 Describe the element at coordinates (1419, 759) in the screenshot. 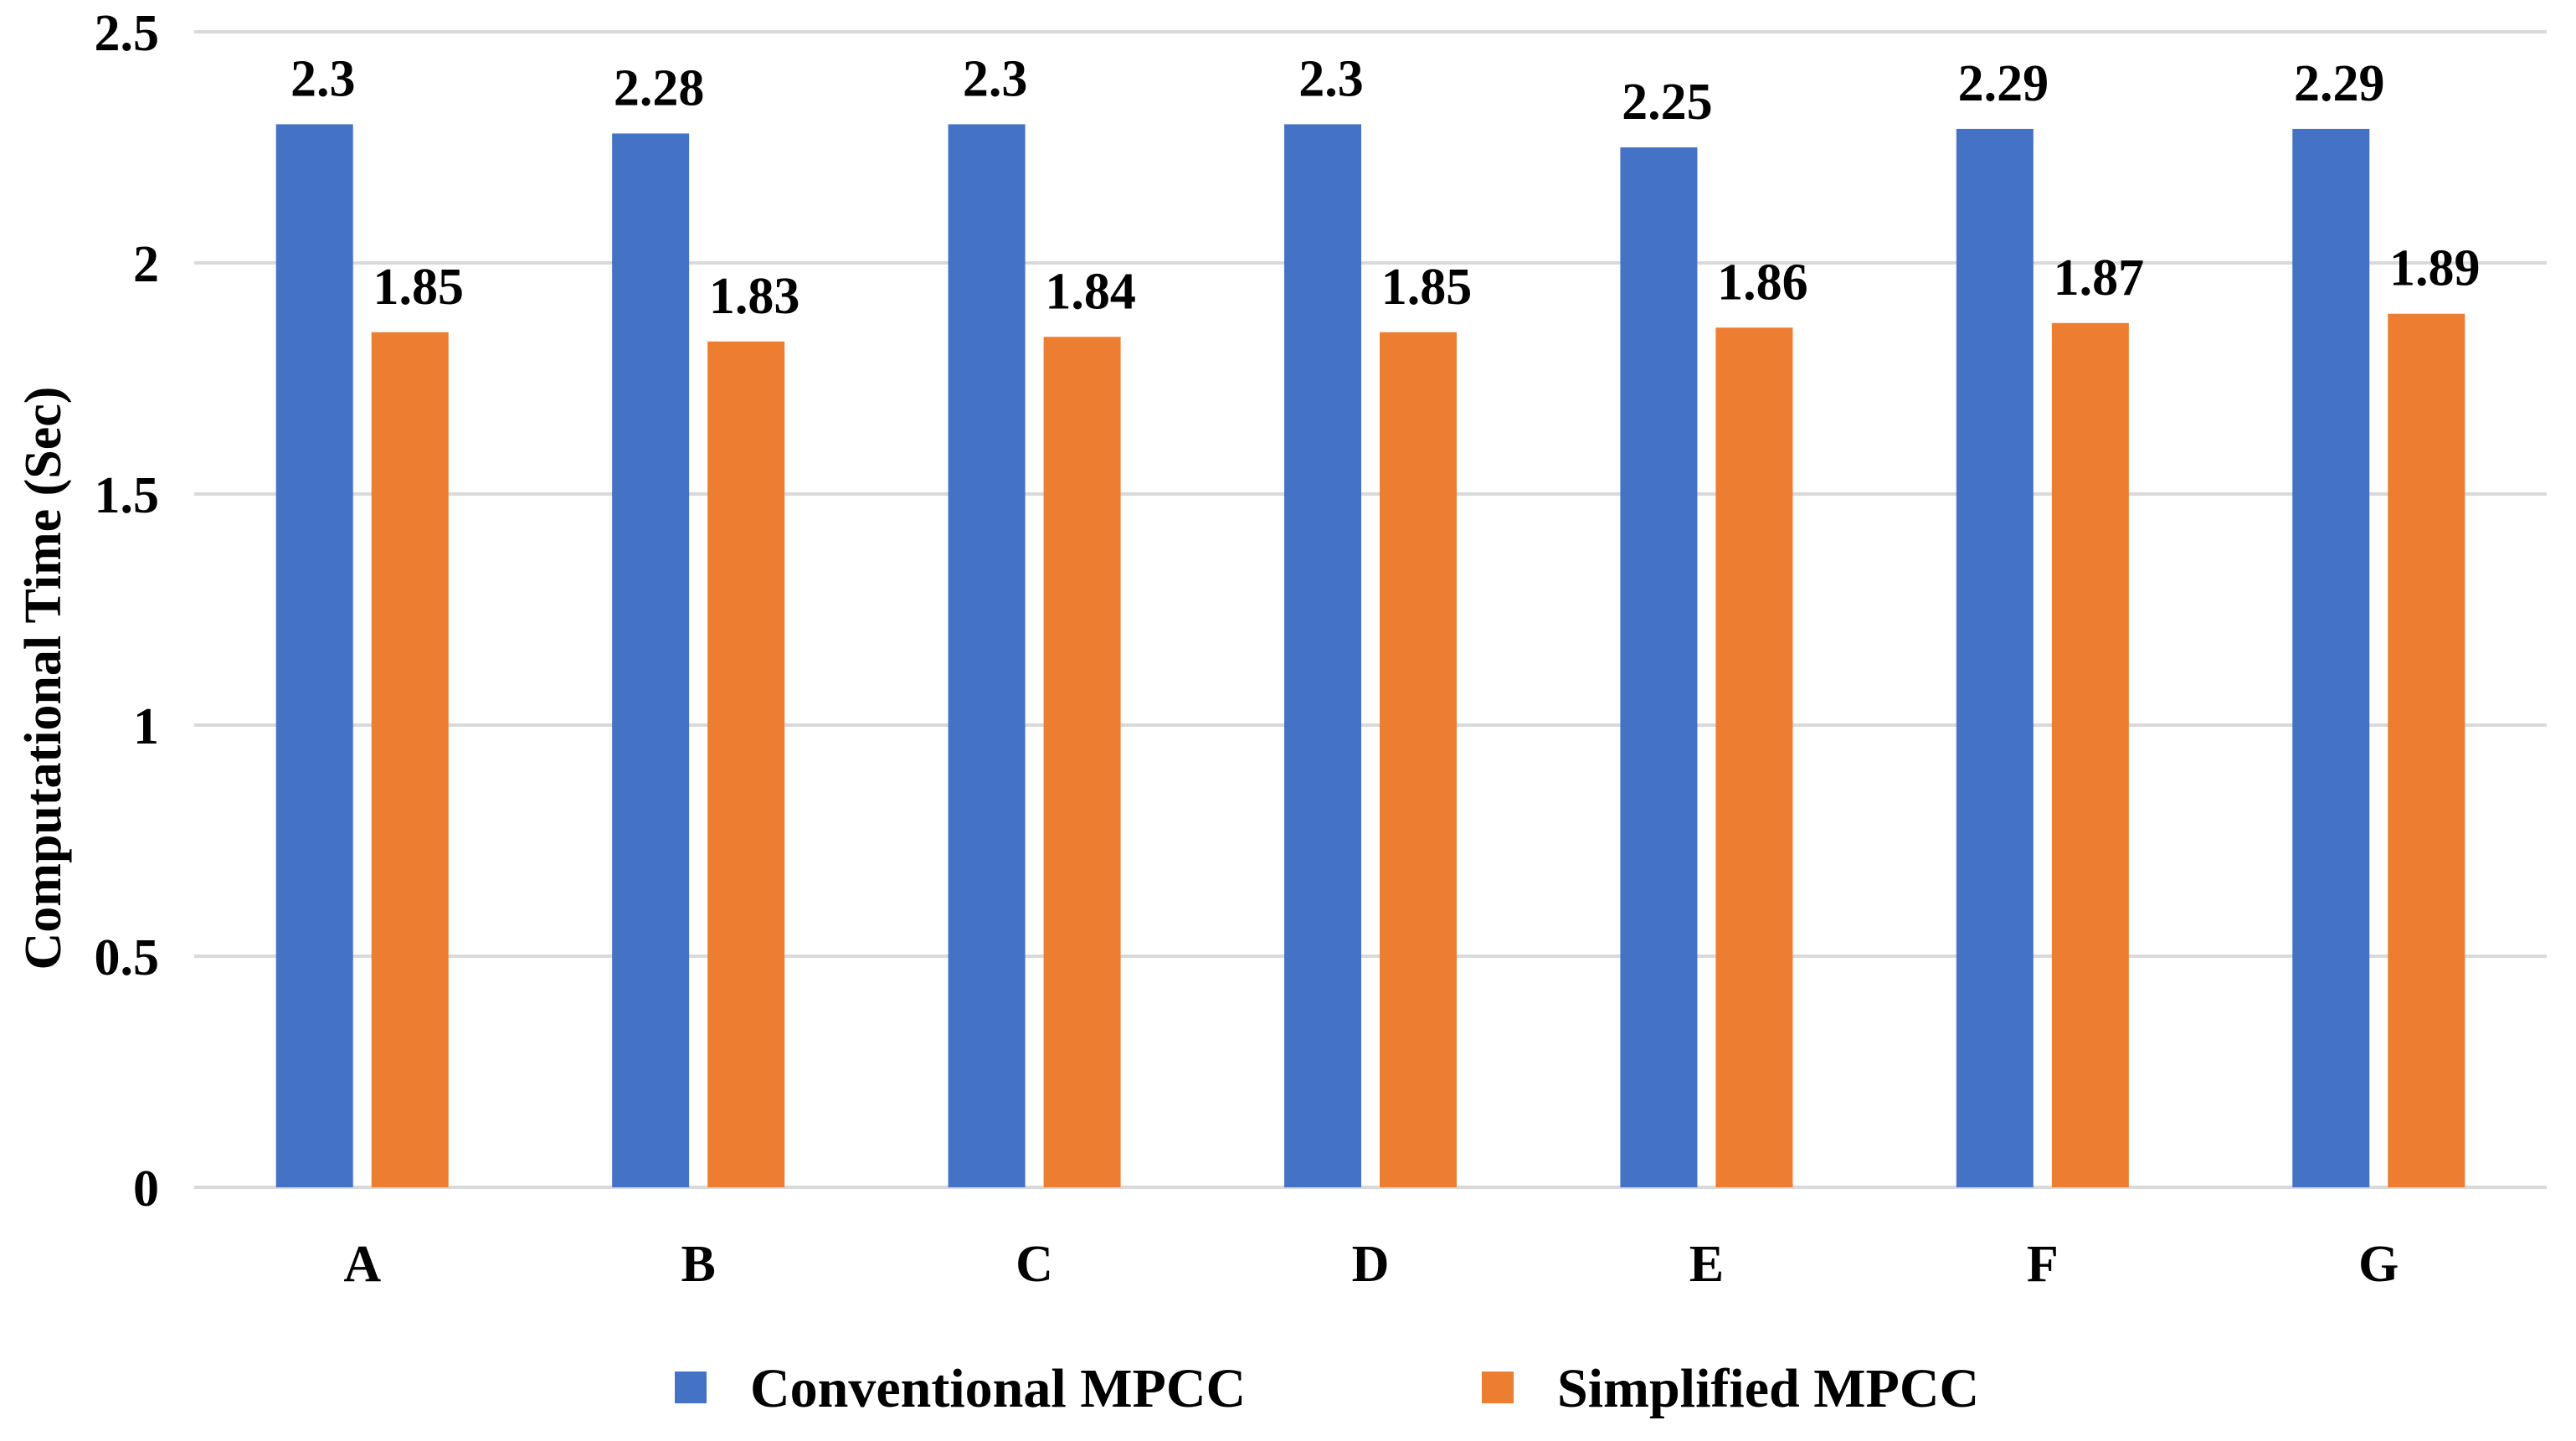

I see `bar-simplified-d` at that location.